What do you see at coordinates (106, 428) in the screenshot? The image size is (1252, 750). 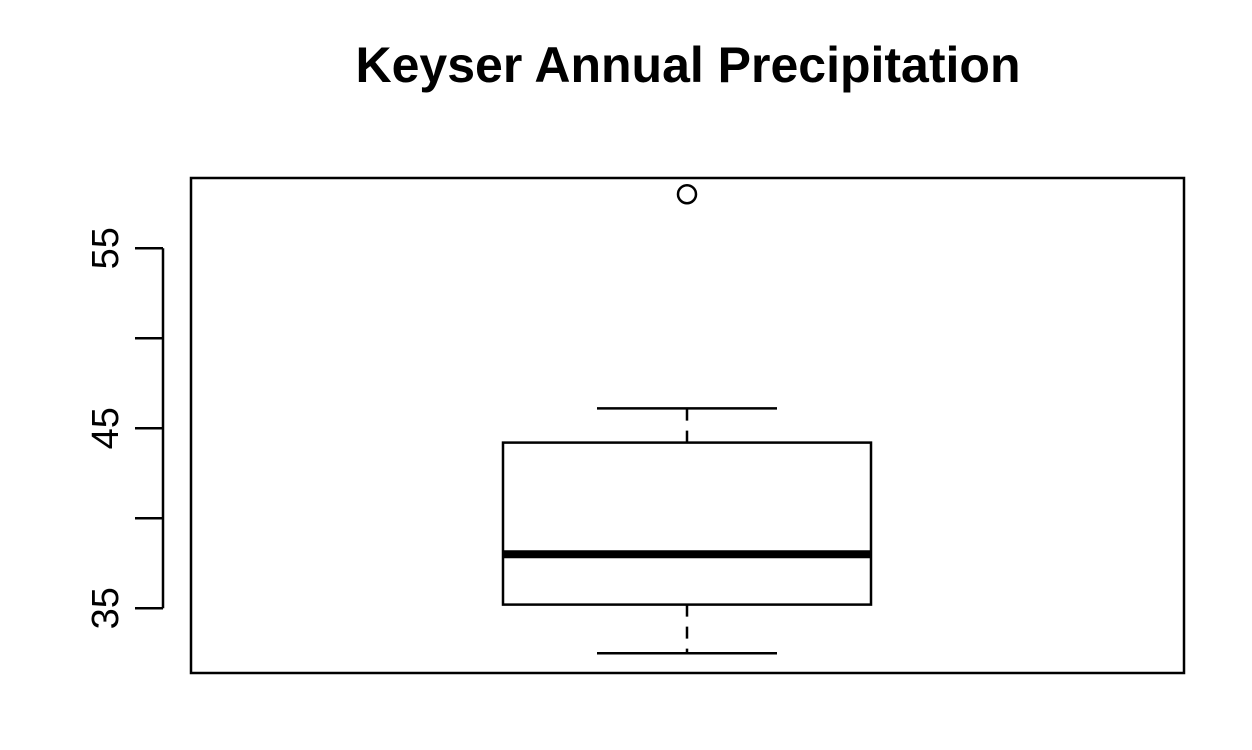 I see `y-tick-label: 45` at bounding box center [106, 428].